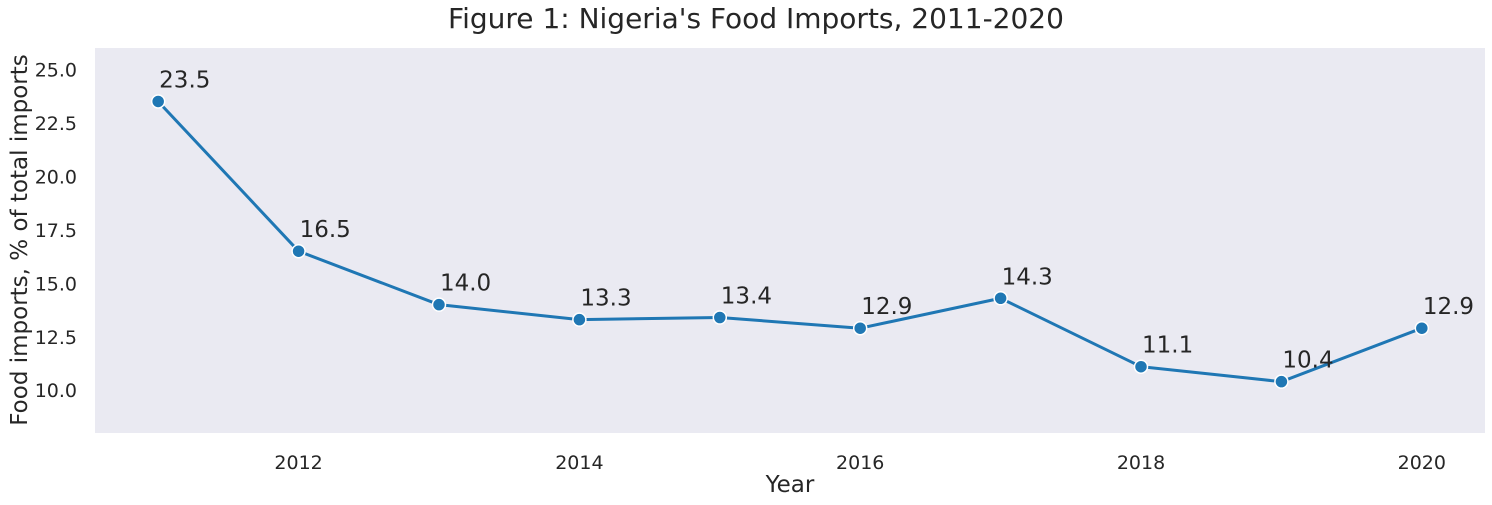 The image size is (1492, 505). Describe the element at coordinates (184, 80) in the screenshot. I see `data-label: 23.5` at that location.